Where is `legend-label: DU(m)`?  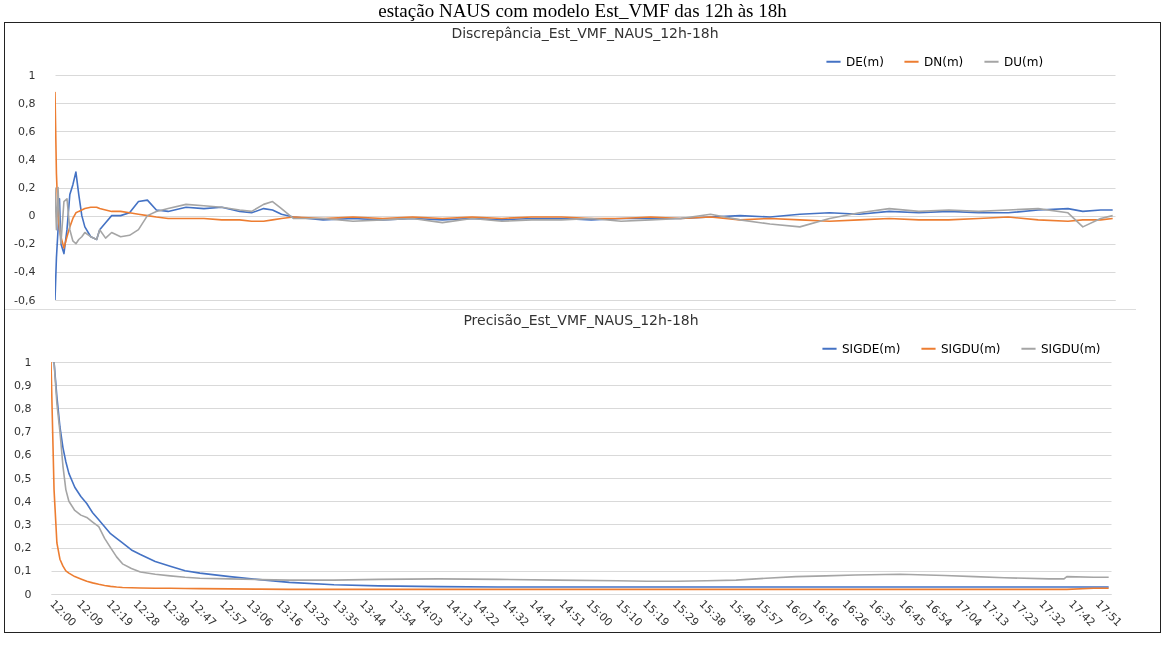
legend-label: DU(m) is located at coordinates (1024, 61).